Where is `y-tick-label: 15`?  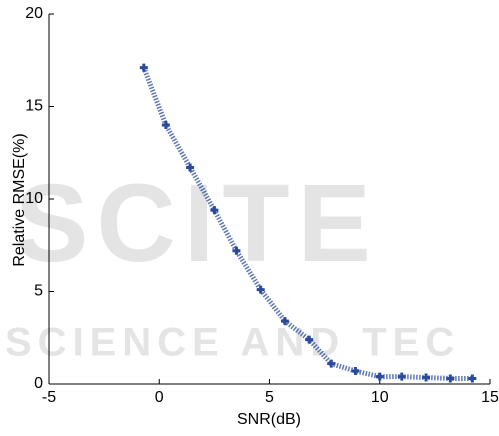
y-tick-label: 15 is located at coordinates (34, 106).